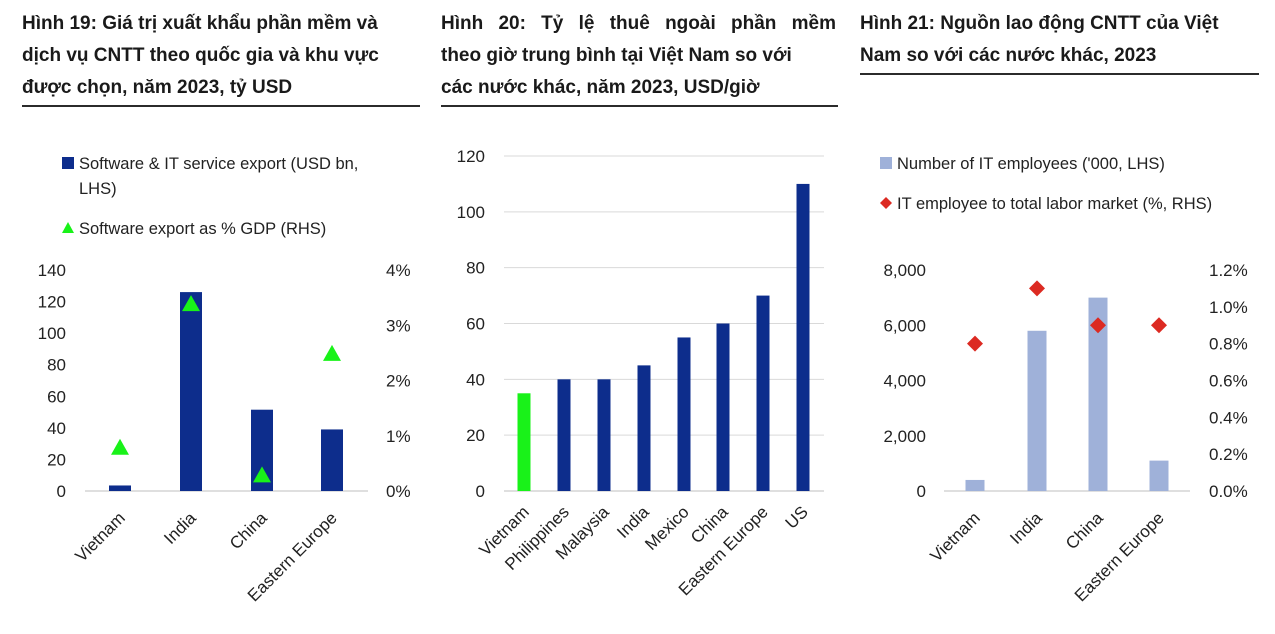 The width and height of the screenshot is (1275, 634). What do you see at coordinates (667, 528) in the screenshot?
I see `figure-20-x-tick-label: Mexico` at bounding box center [667, 528].